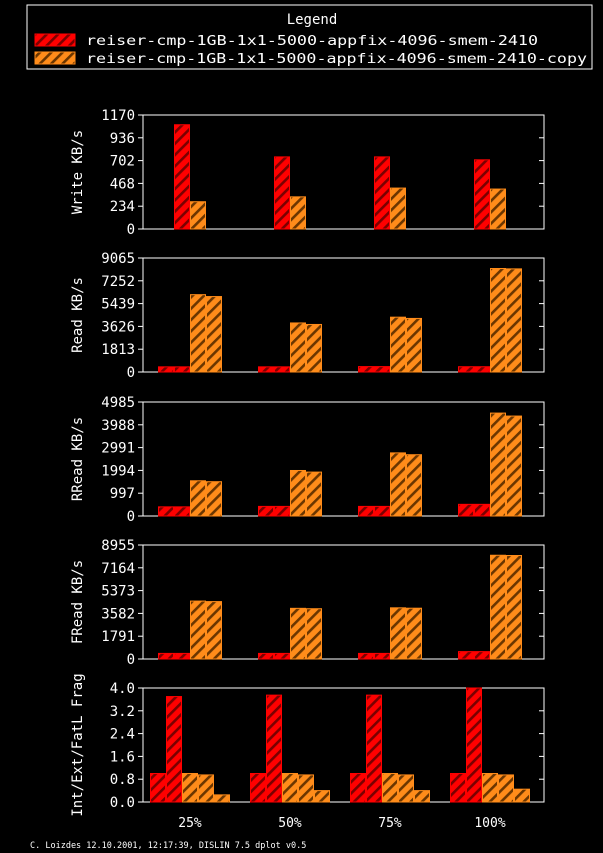 This screenshot has width=603, height=853. I want to click on y-tick-label: 936, so click(122, 139).